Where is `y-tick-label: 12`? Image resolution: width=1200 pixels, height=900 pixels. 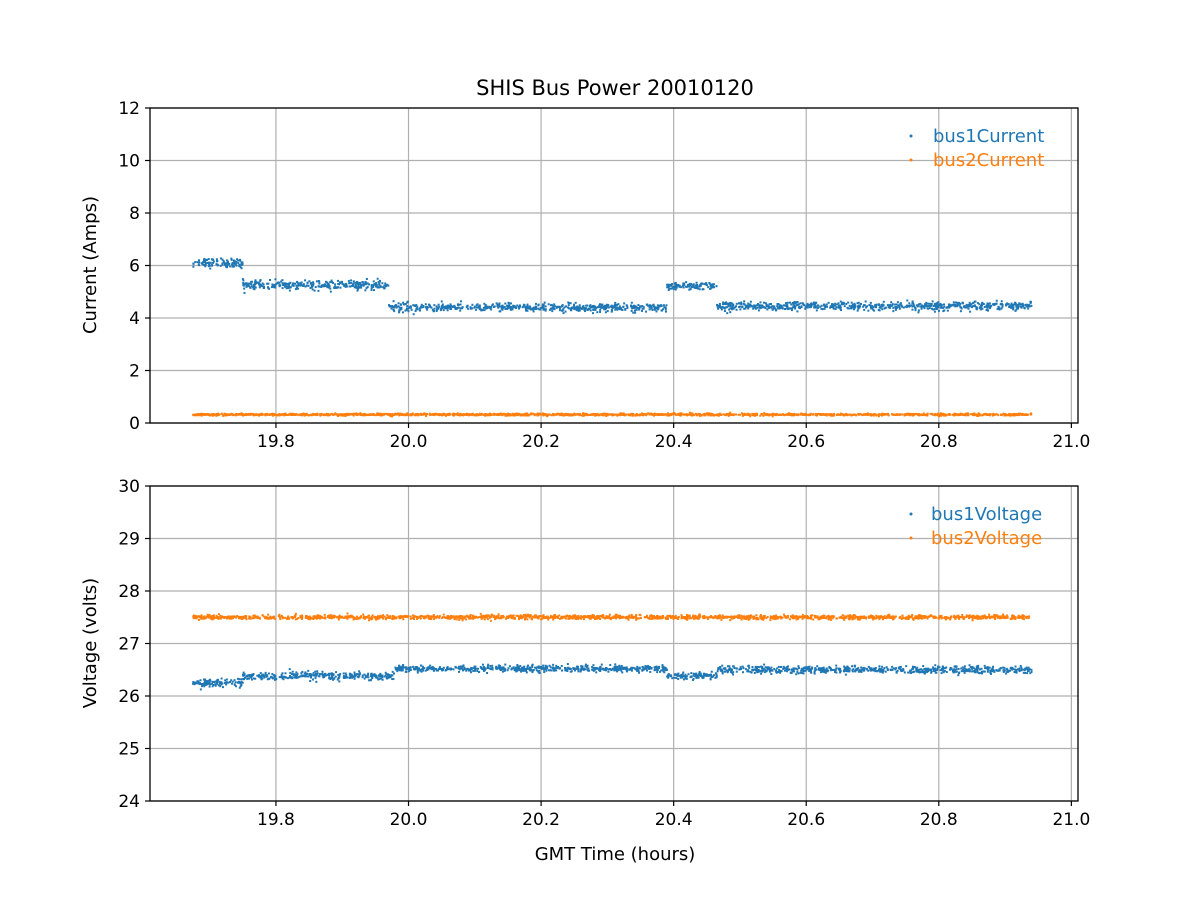 y-tick-label: 12 is located at coordinates (129, 109).